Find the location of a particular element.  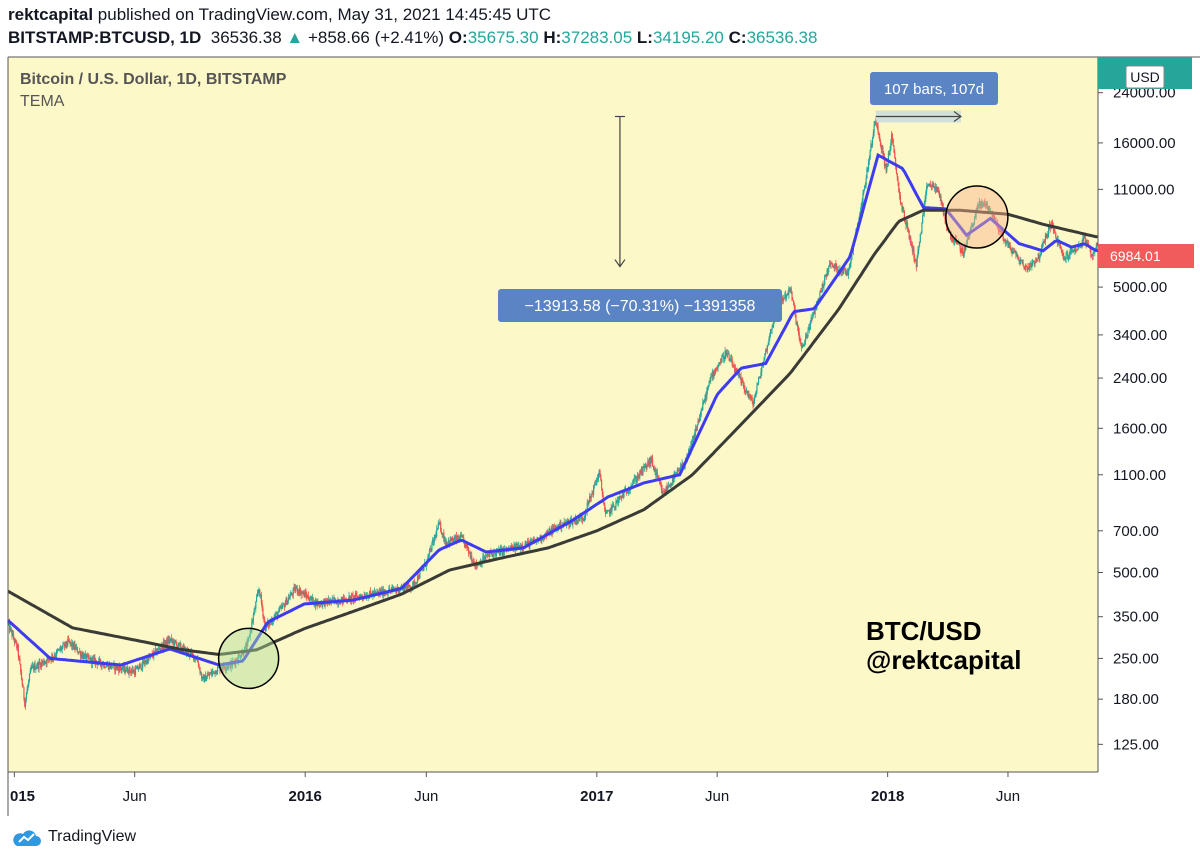

low-label: L: is located at coordinates (644, 37).